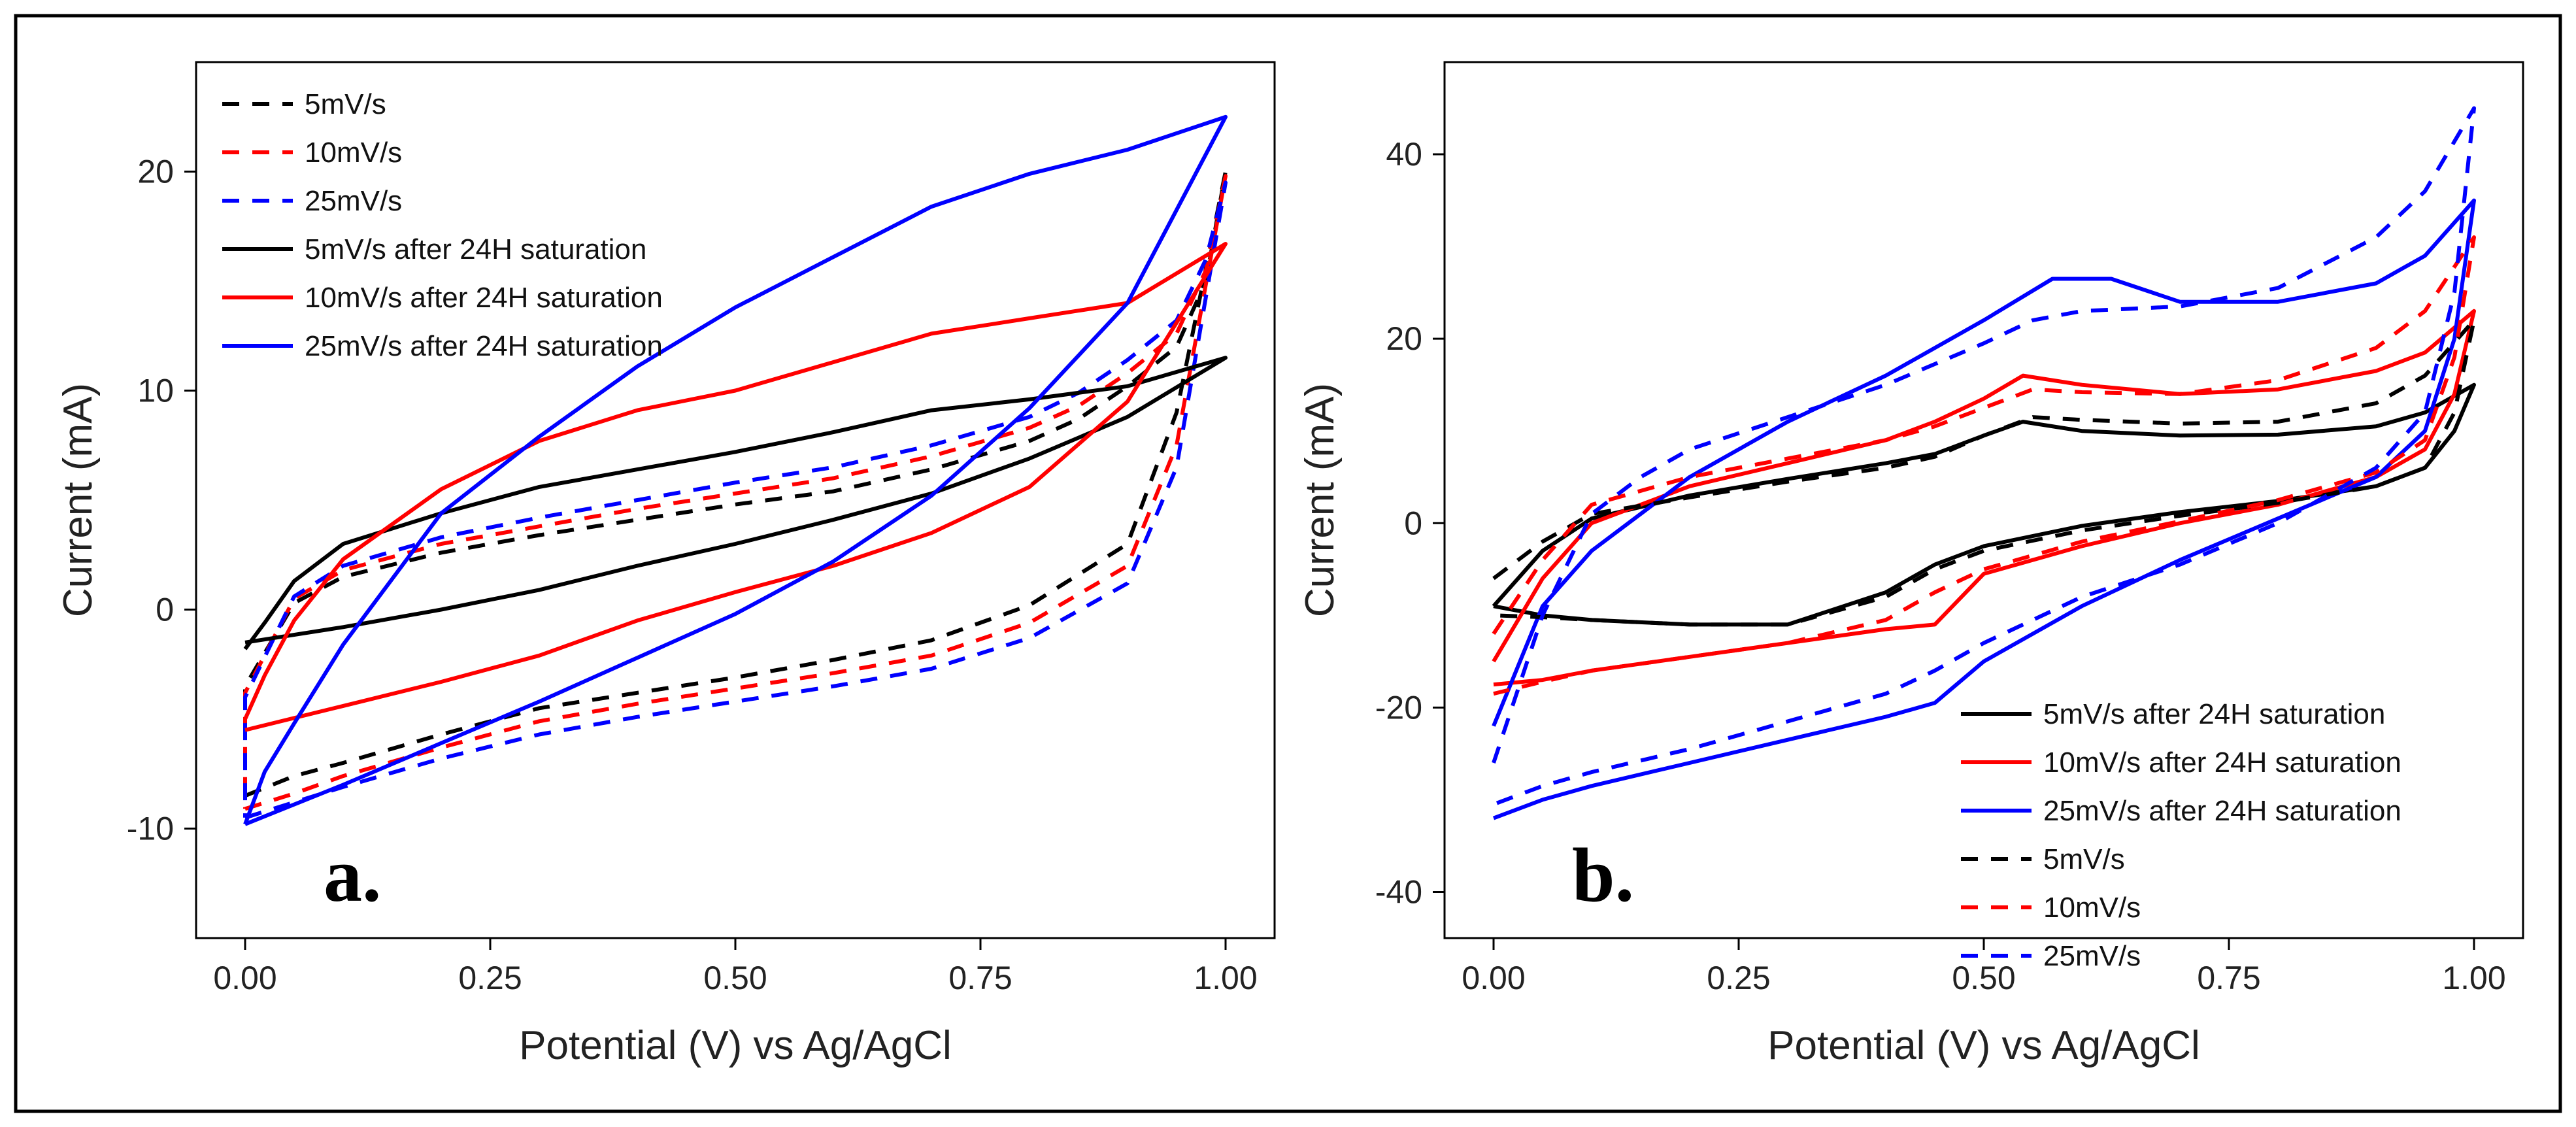 The width and height of the screenshot is (2576, 1127). Describe the element at coordinates (1404, 339) in the screenshot. I see `panel-b-ytick-label-3: 20` at that location.